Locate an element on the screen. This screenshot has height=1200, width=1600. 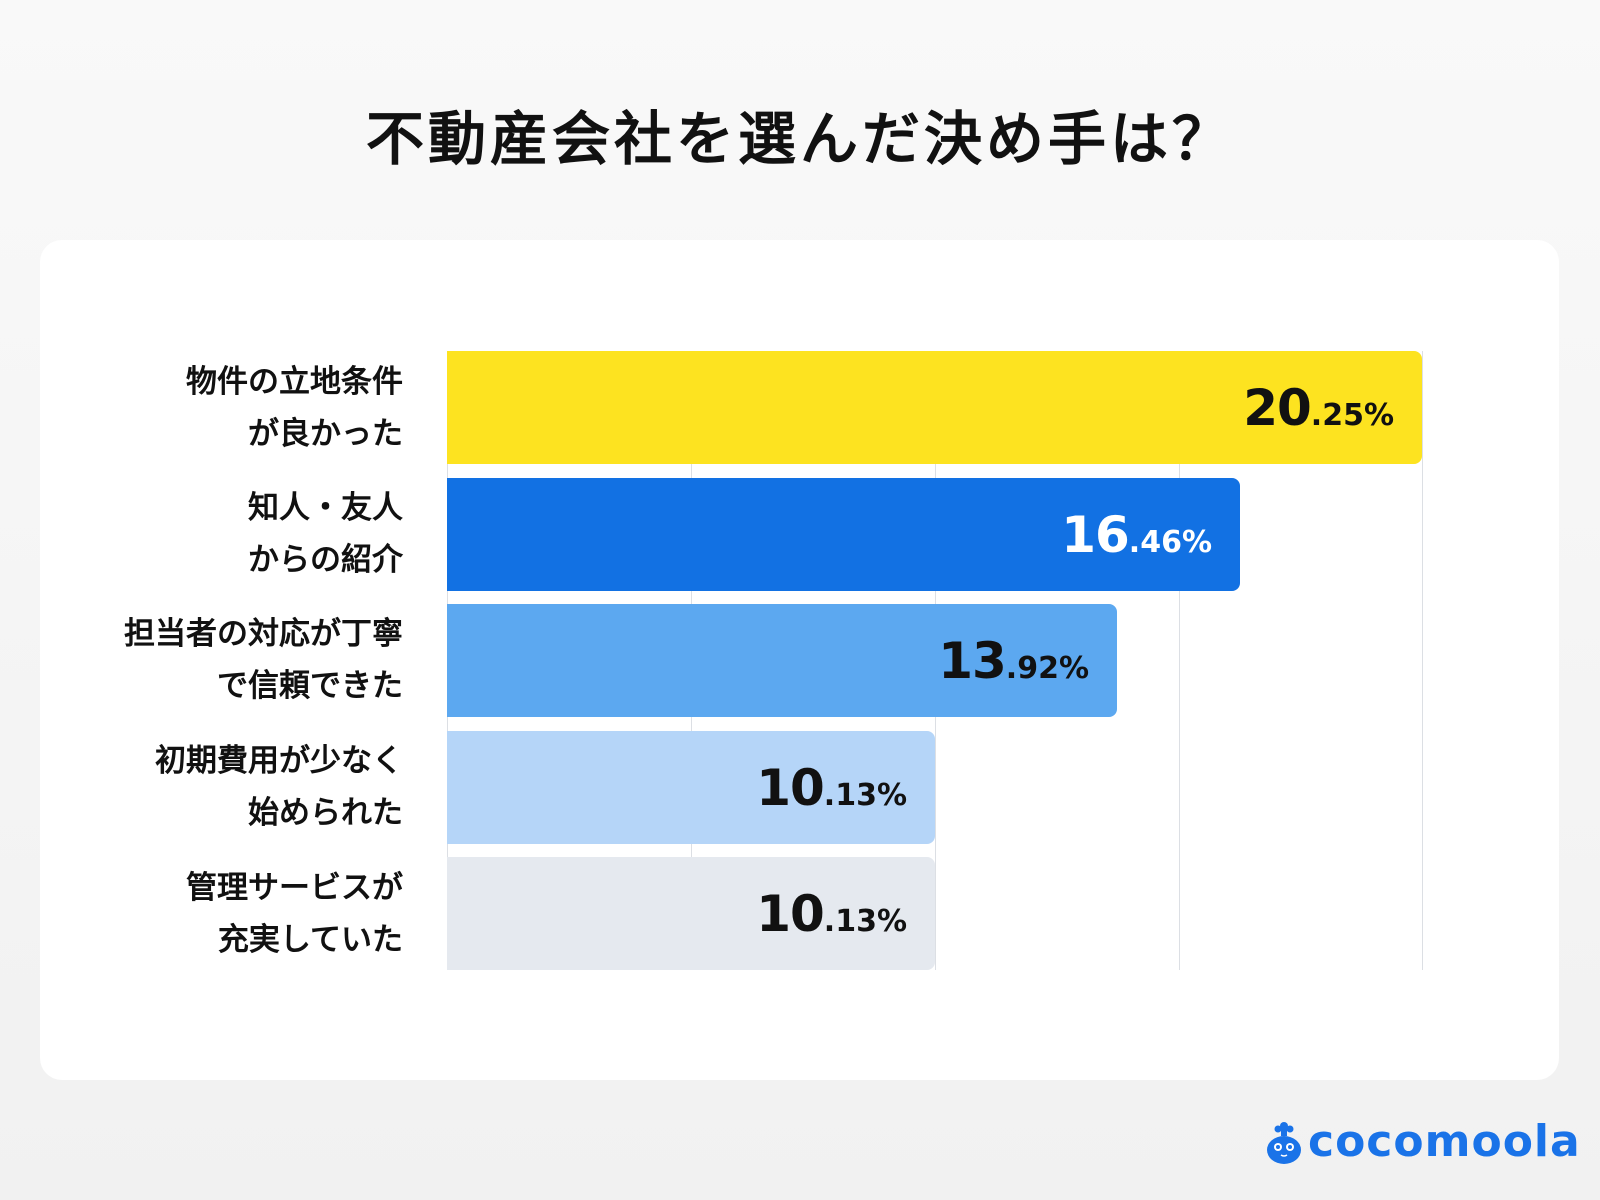
cocomoola-logo: cocomoola is located at coordinates (1423, 1142).